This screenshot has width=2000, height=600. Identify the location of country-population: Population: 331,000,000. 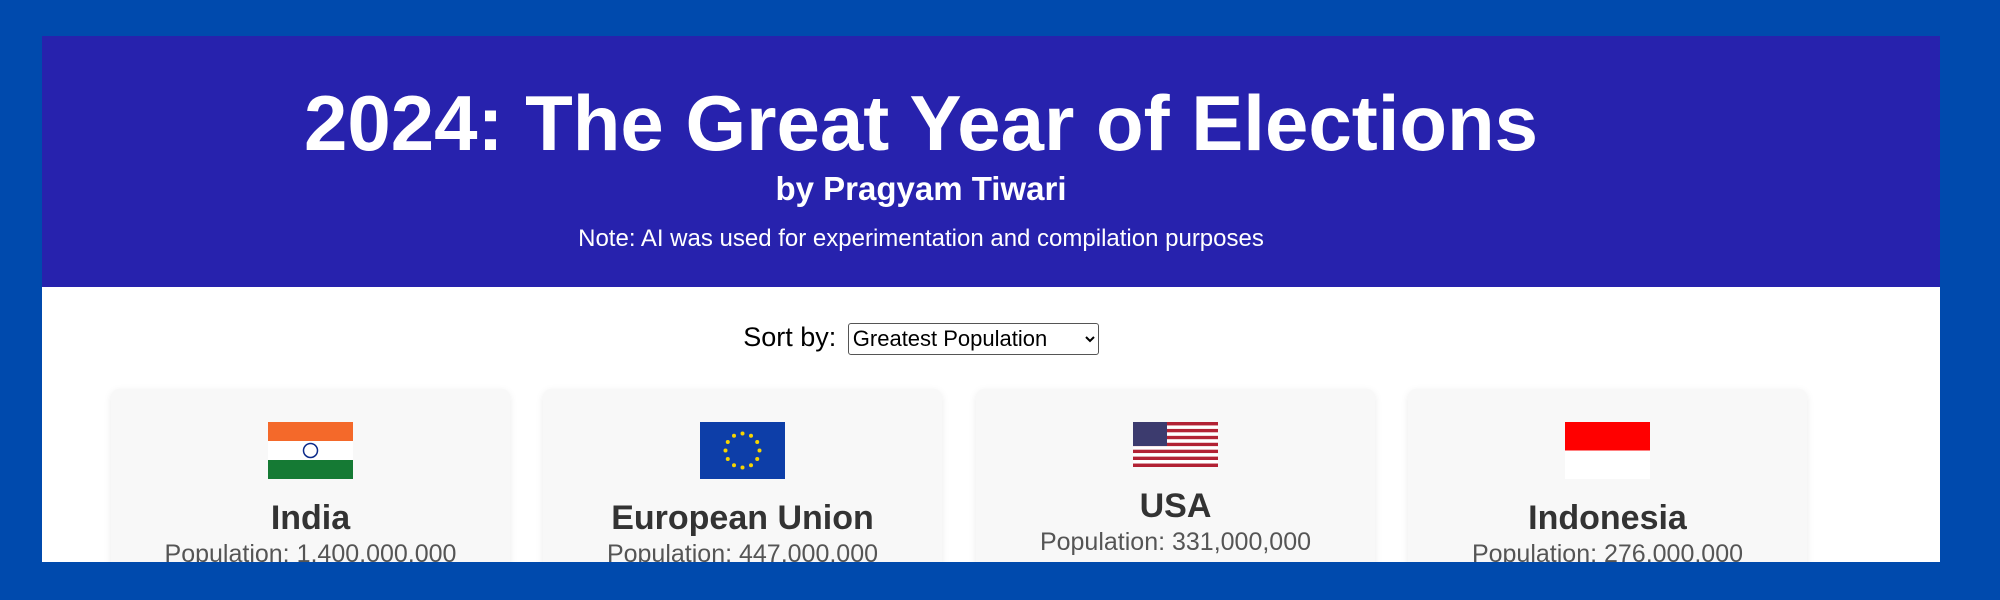
(1175, 542).